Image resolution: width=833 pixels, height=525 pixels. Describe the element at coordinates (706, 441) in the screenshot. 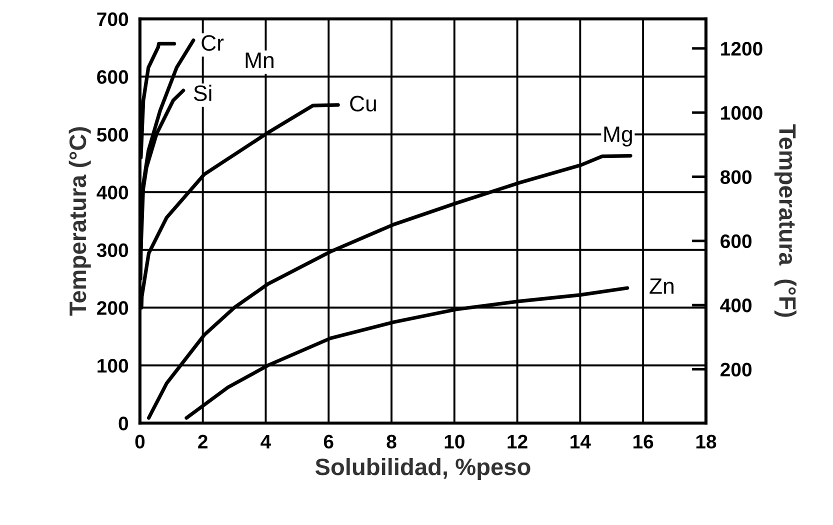

I see `x-tick-label: 18` at that location.